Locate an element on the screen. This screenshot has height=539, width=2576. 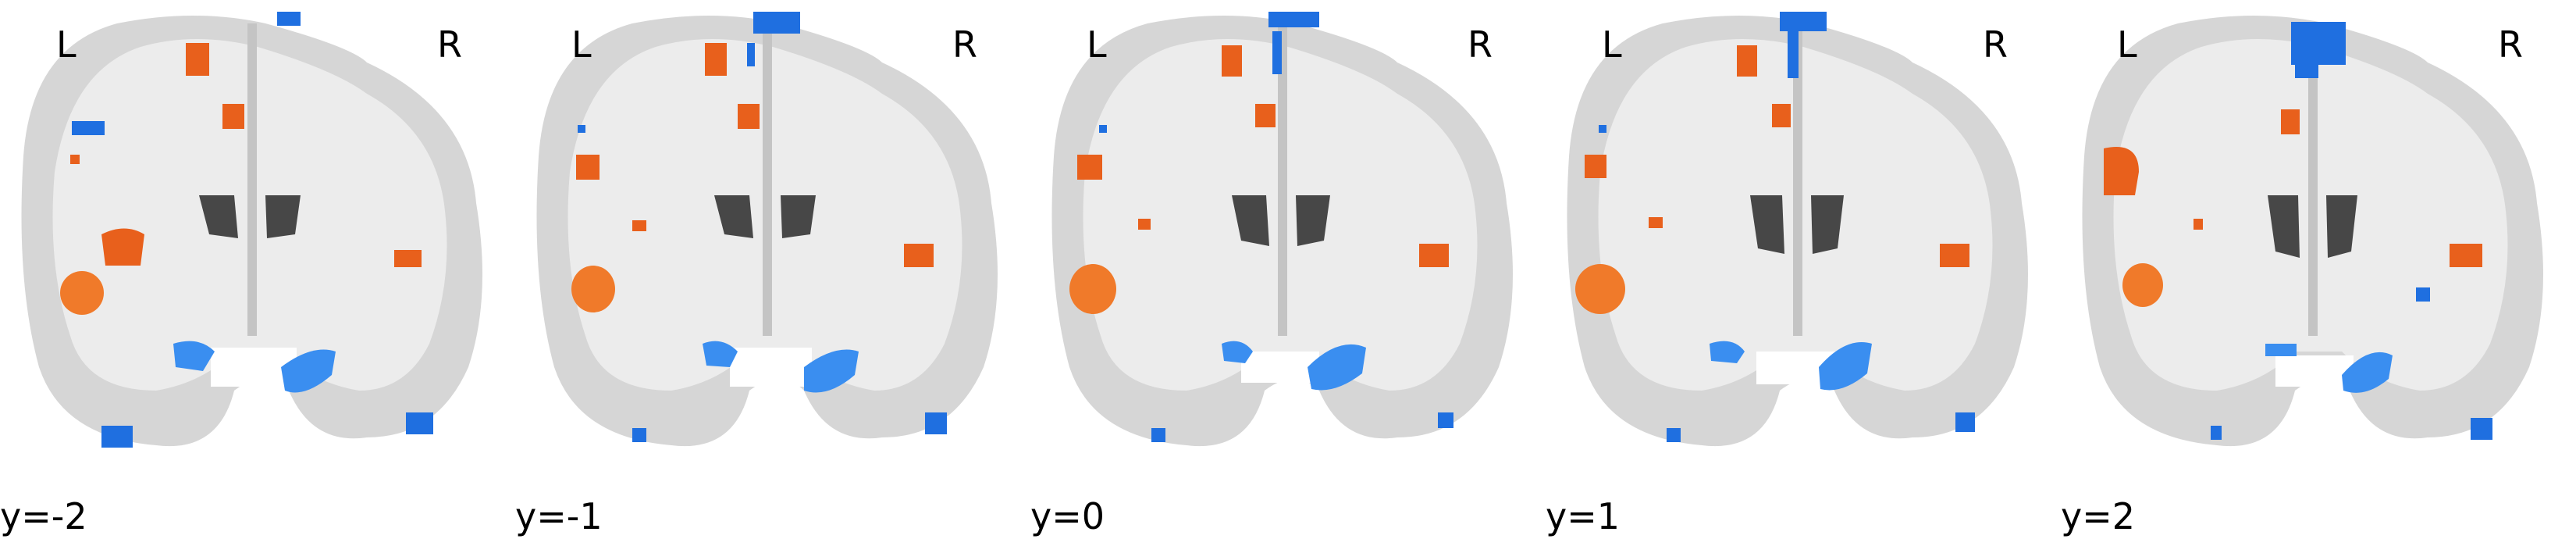
slice-coordinate-label: y=1 is located at coordinates (1583, 516).